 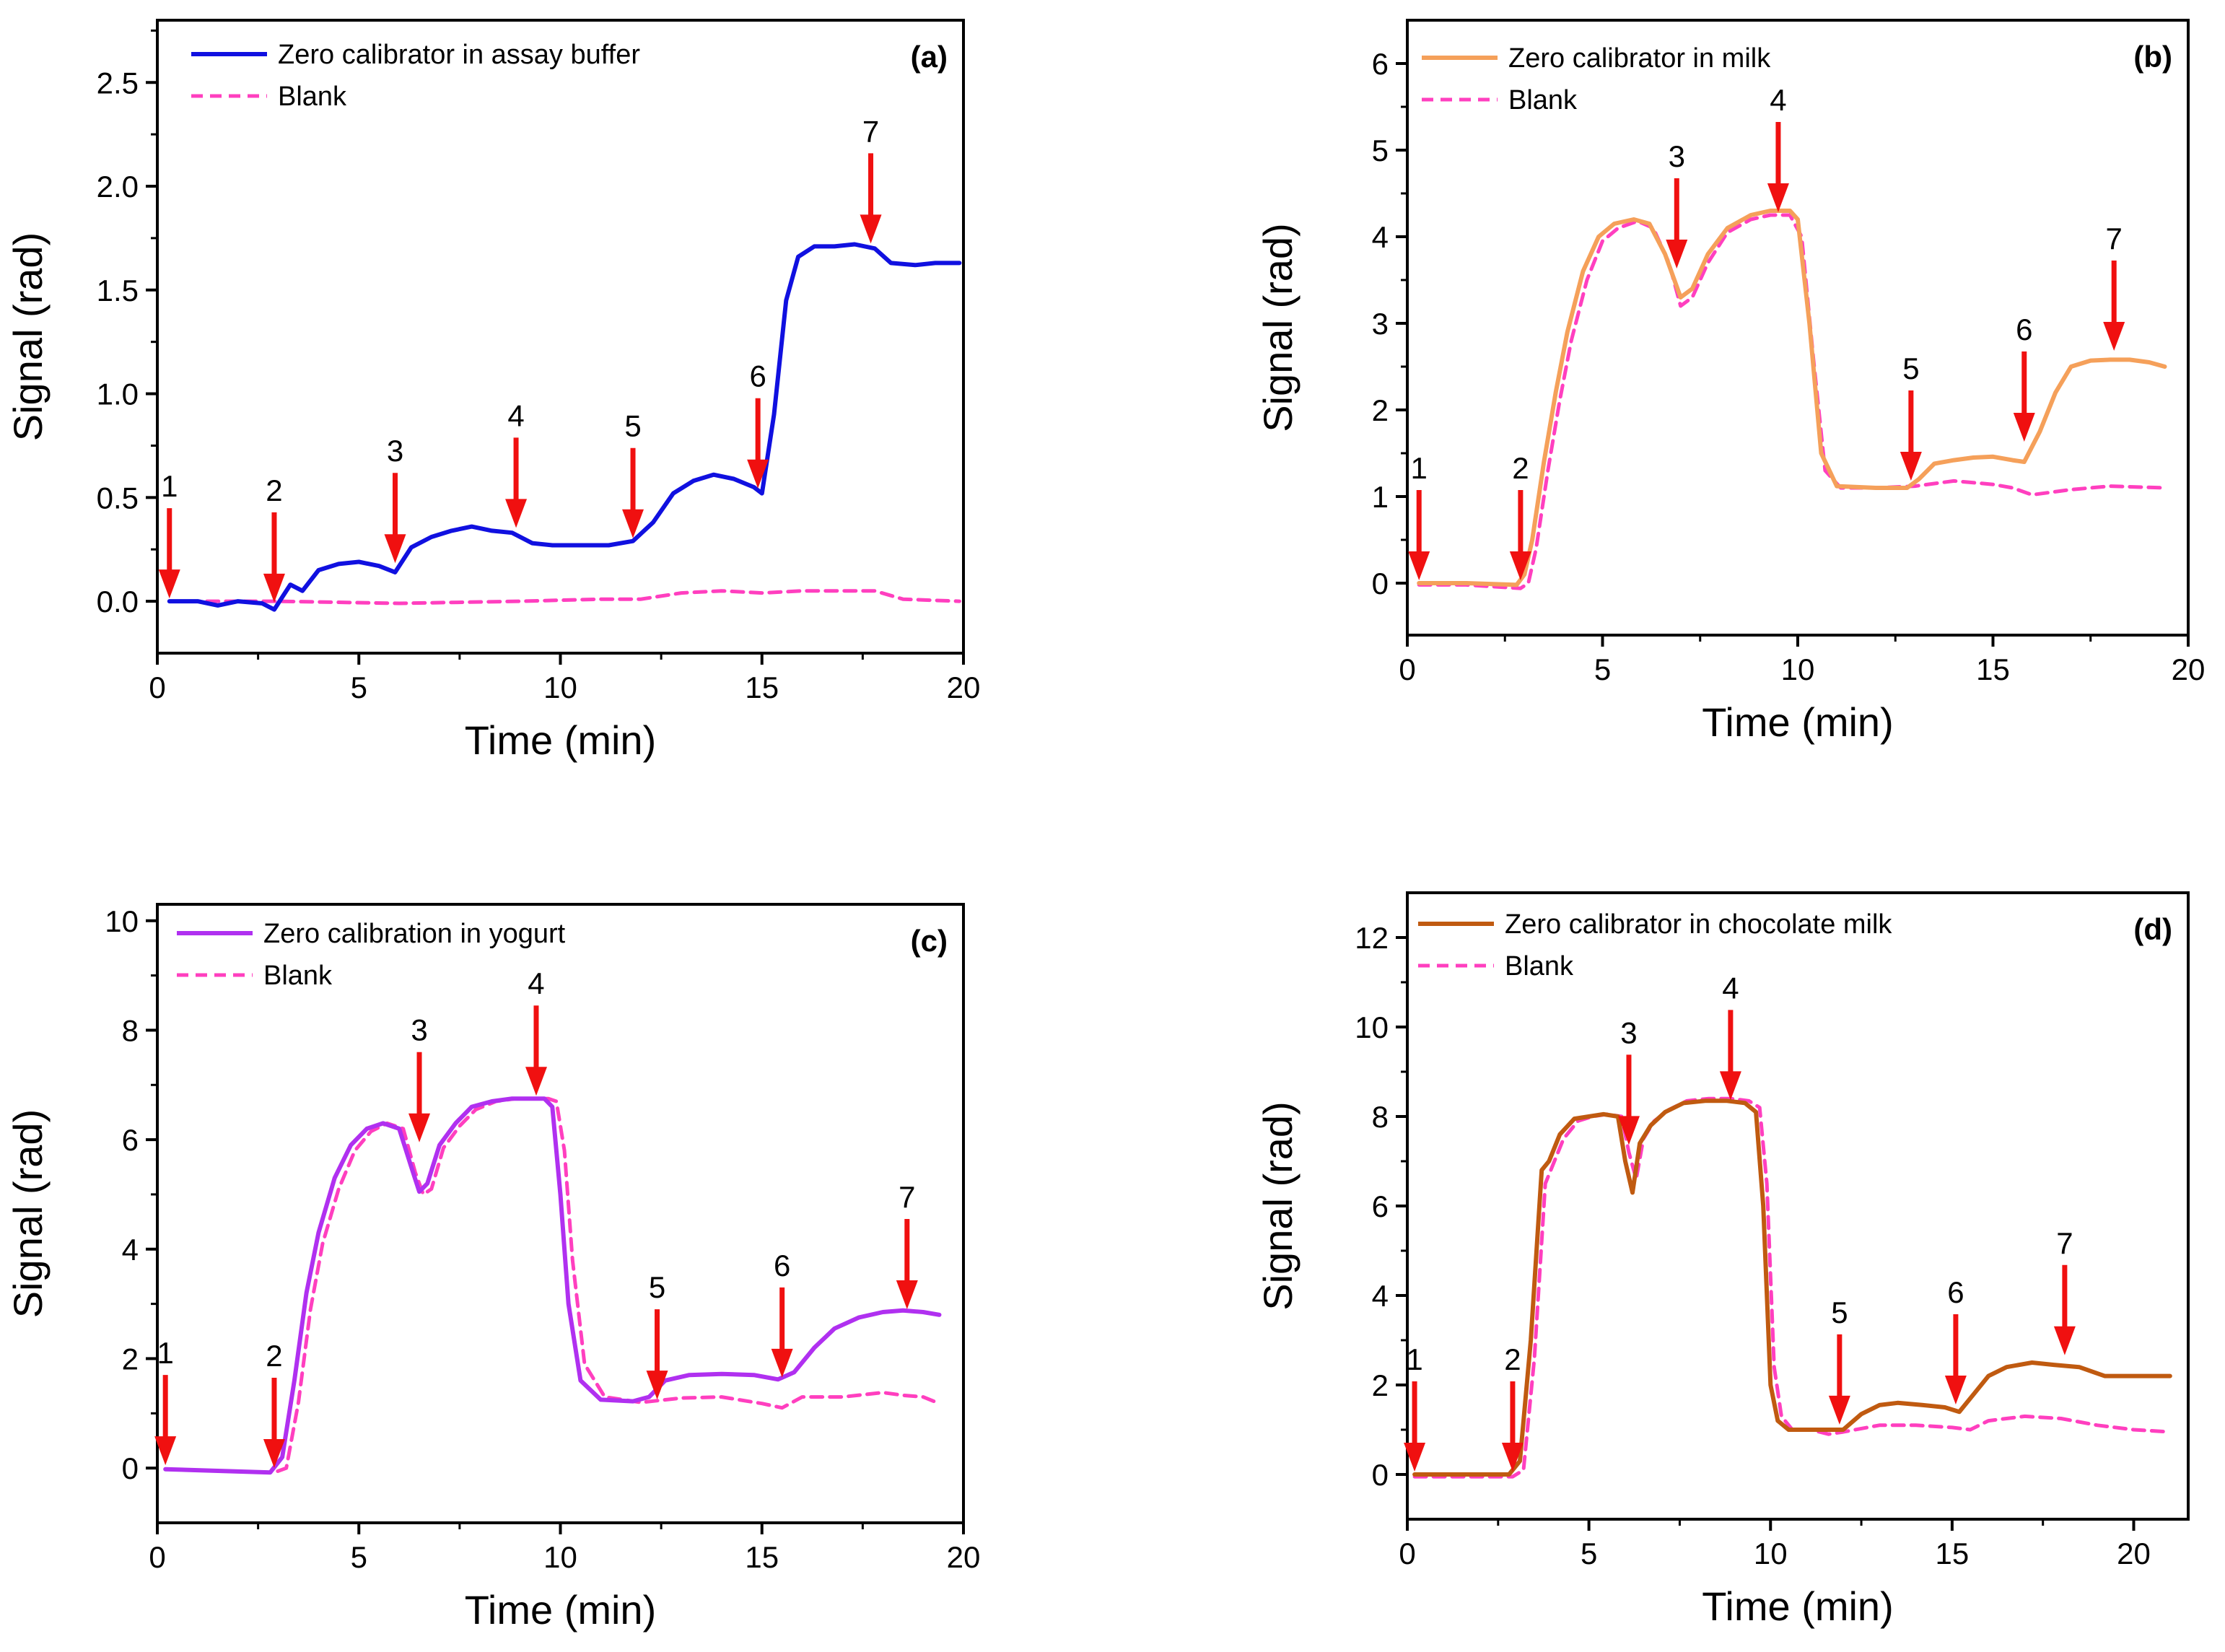 What do you see at coordinates (1698, 925) in the screenshot?
I see `legend-entry: Zero calibrator in chocolate milk` at bounding box center [1698, 925].